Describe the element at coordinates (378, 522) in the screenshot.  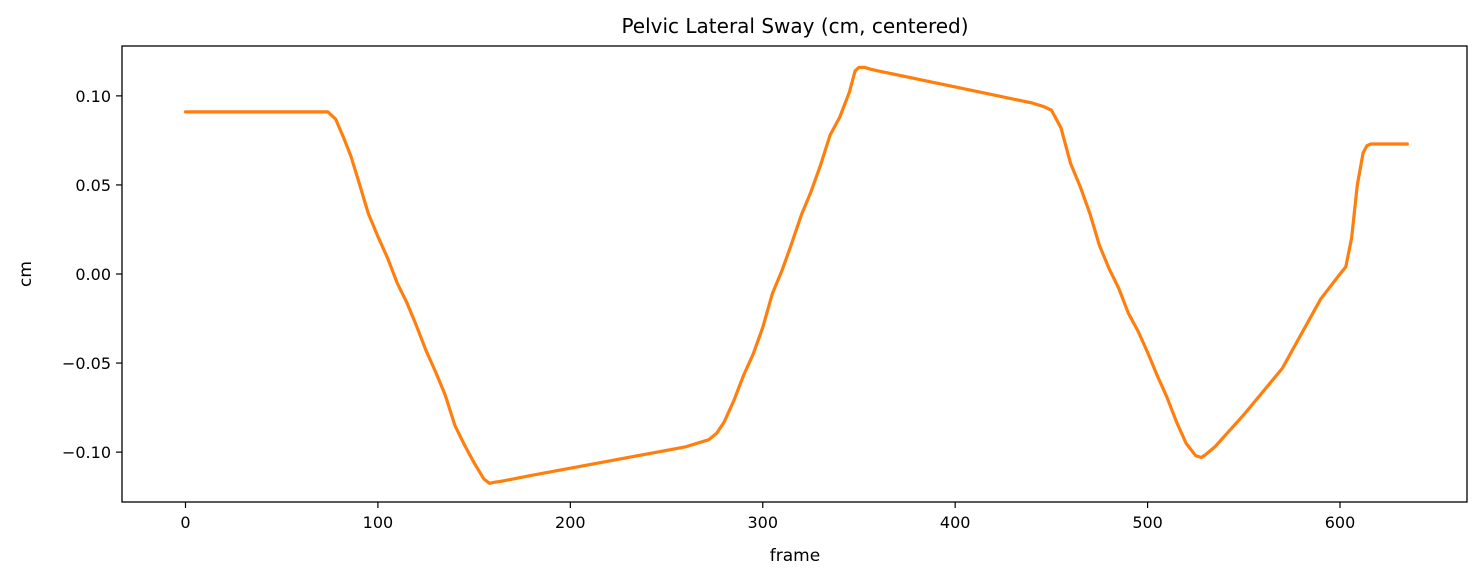
I see `x-tick-label: 100` at that location.